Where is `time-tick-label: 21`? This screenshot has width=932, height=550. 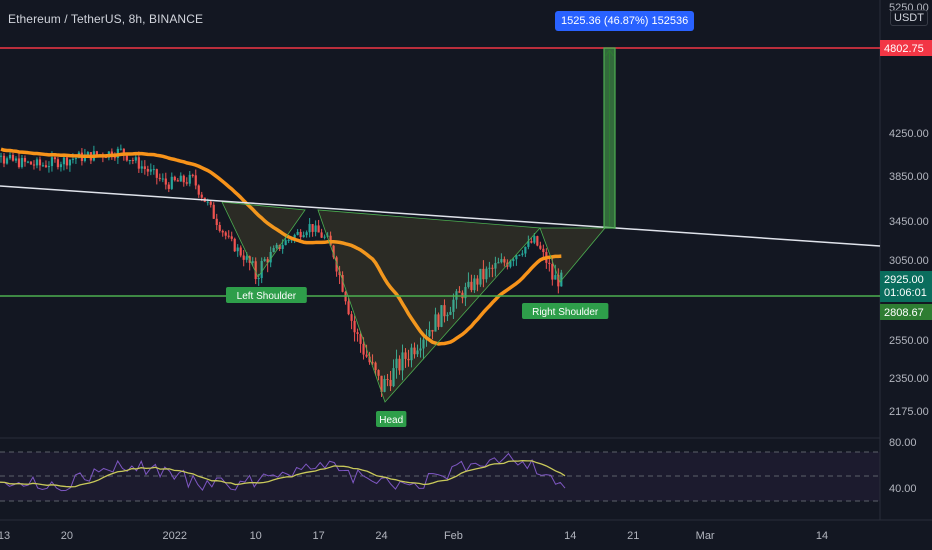
time-tick-label: 21 is located at coordinates (633, 536).